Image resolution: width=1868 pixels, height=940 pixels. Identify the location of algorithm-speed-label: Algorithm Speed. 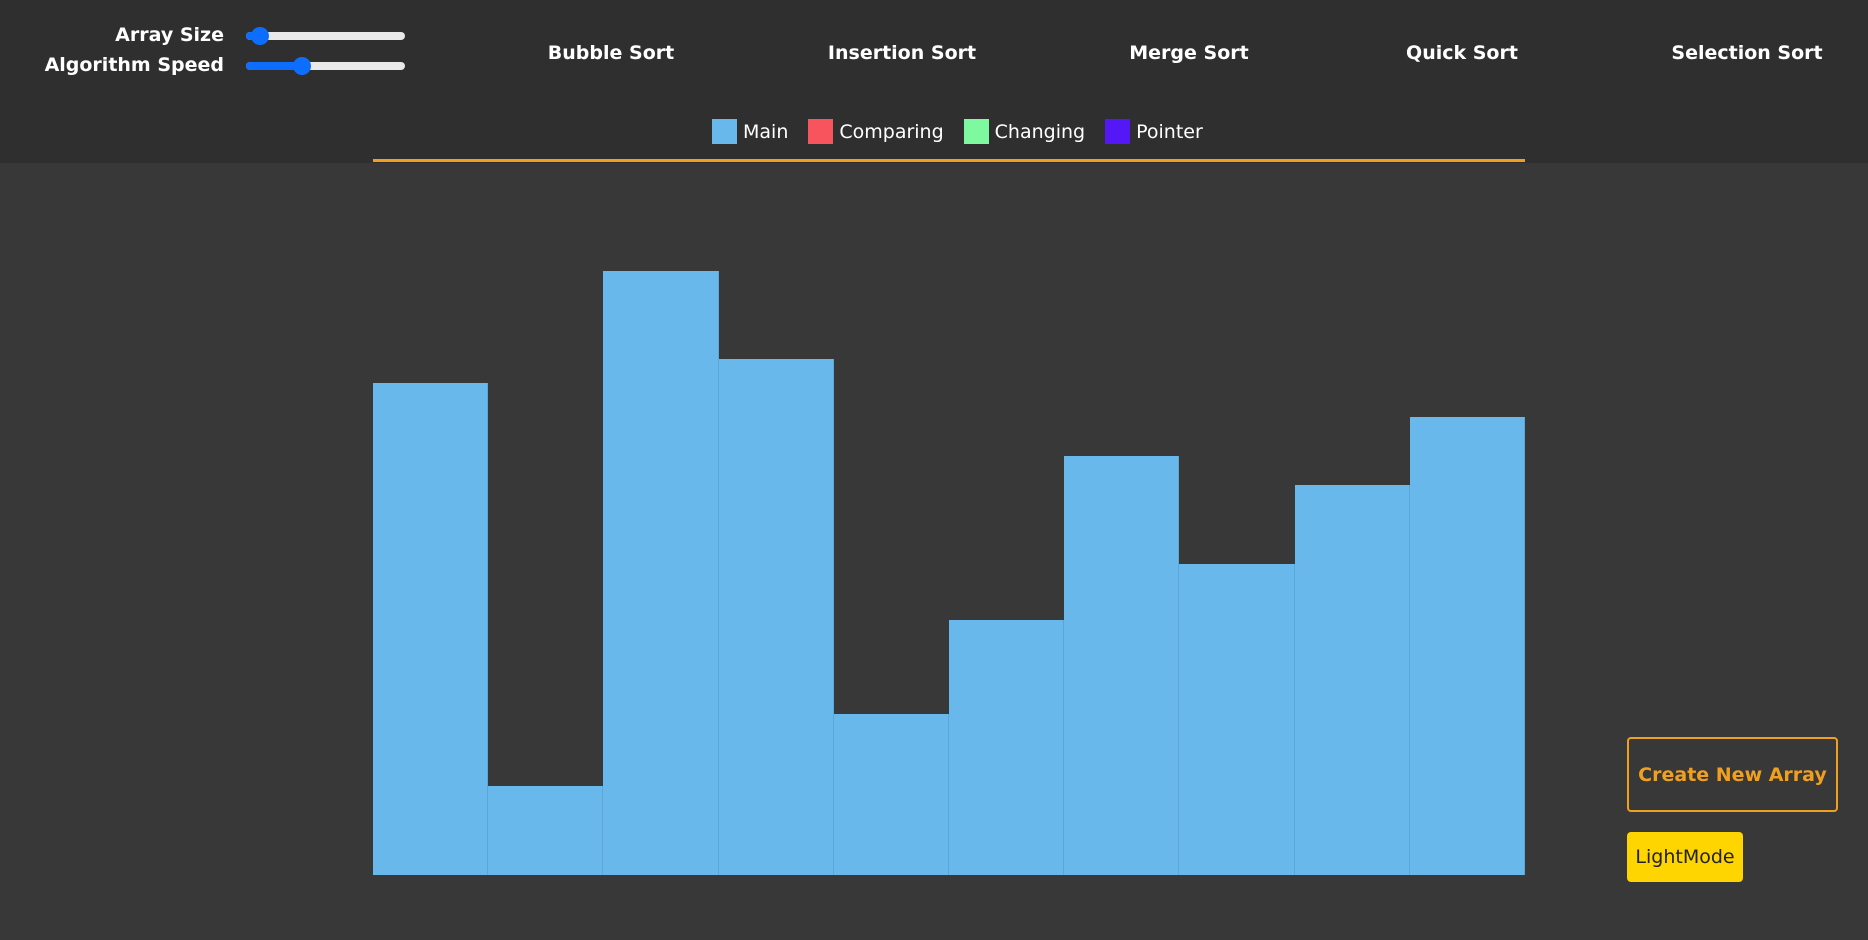
(134, 65).